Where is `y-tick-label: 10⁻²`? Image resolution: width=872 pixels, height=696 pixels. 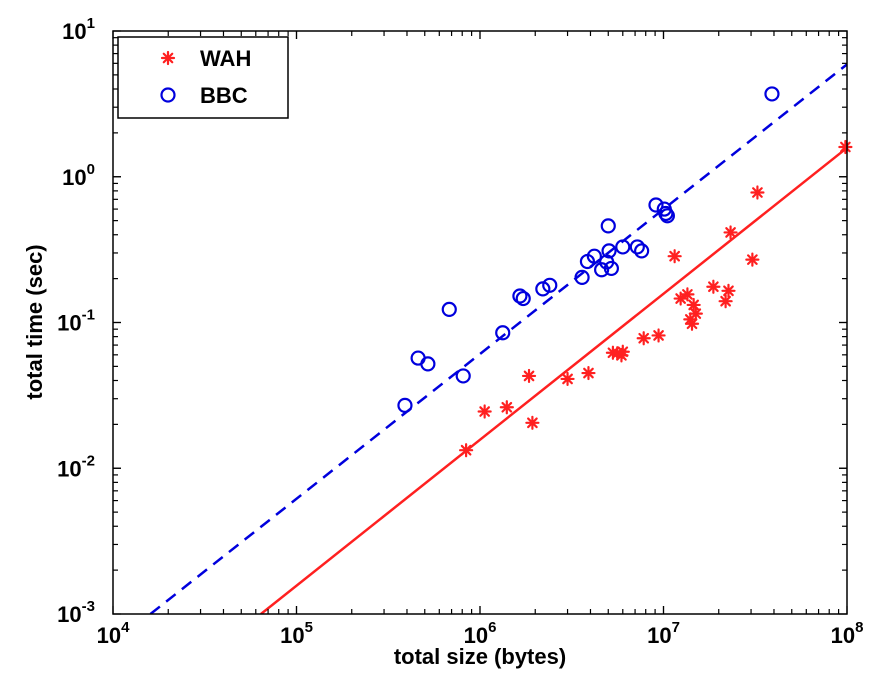
y-tick-label: 10⁻² is located at coordinates (76, 466).